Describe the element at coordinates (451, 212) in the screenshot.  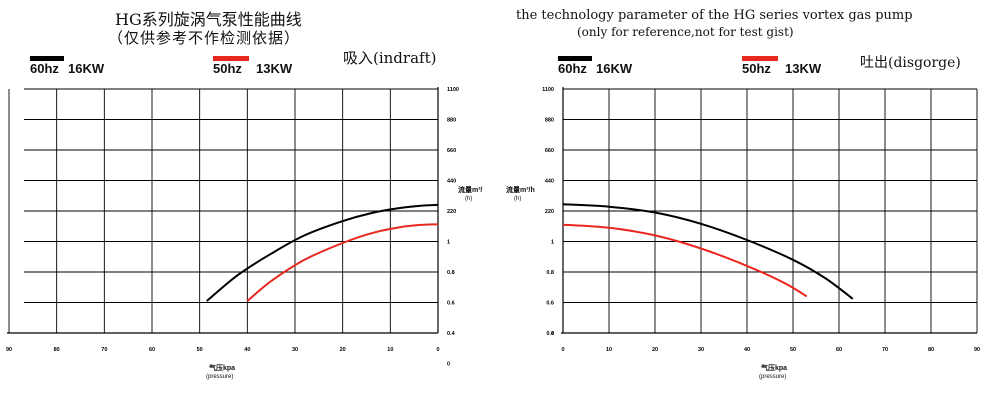
I see `left-y-tick-label: 220` at that location.